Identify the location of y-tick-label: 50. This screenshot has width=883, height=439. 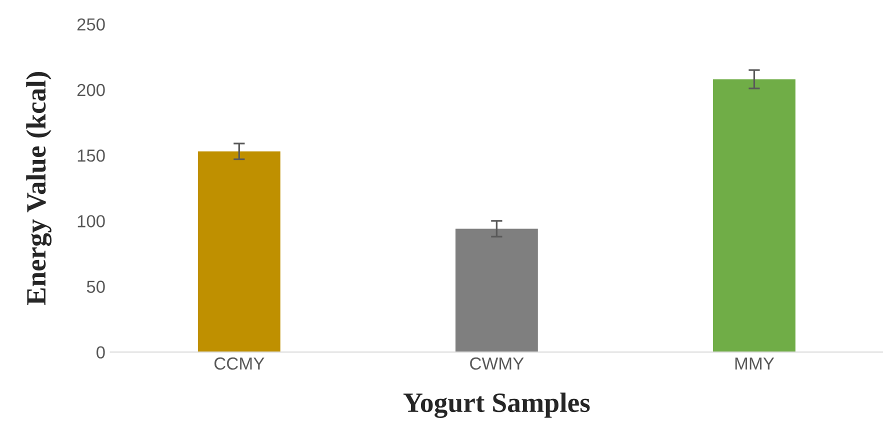
(95, 286).